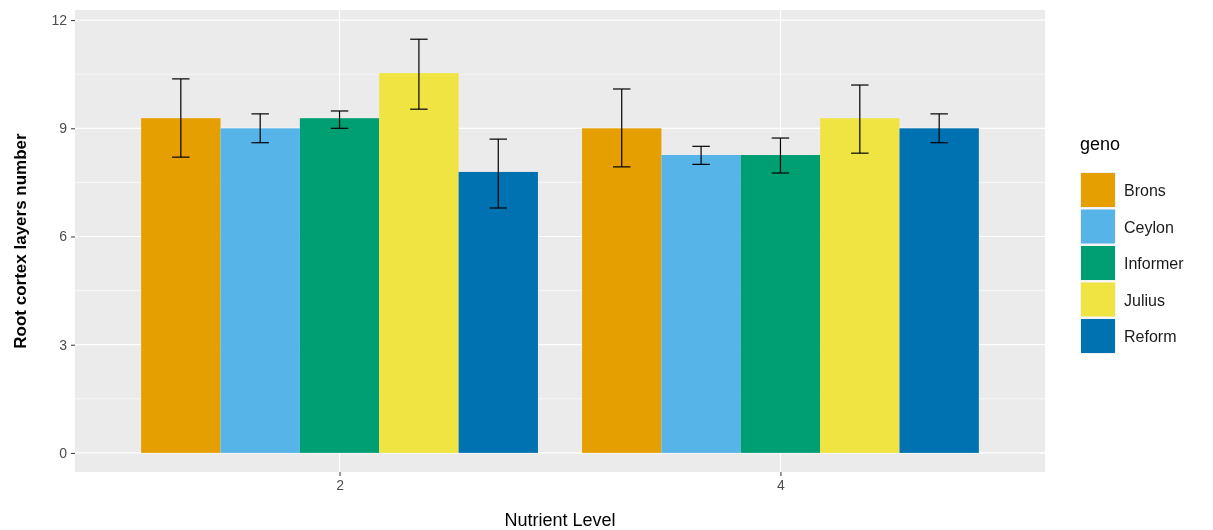  What do you see at coordinates (1145, 190) in the screenshot?
I see `legend-label: Brons` at bounding box center [1145, 190].